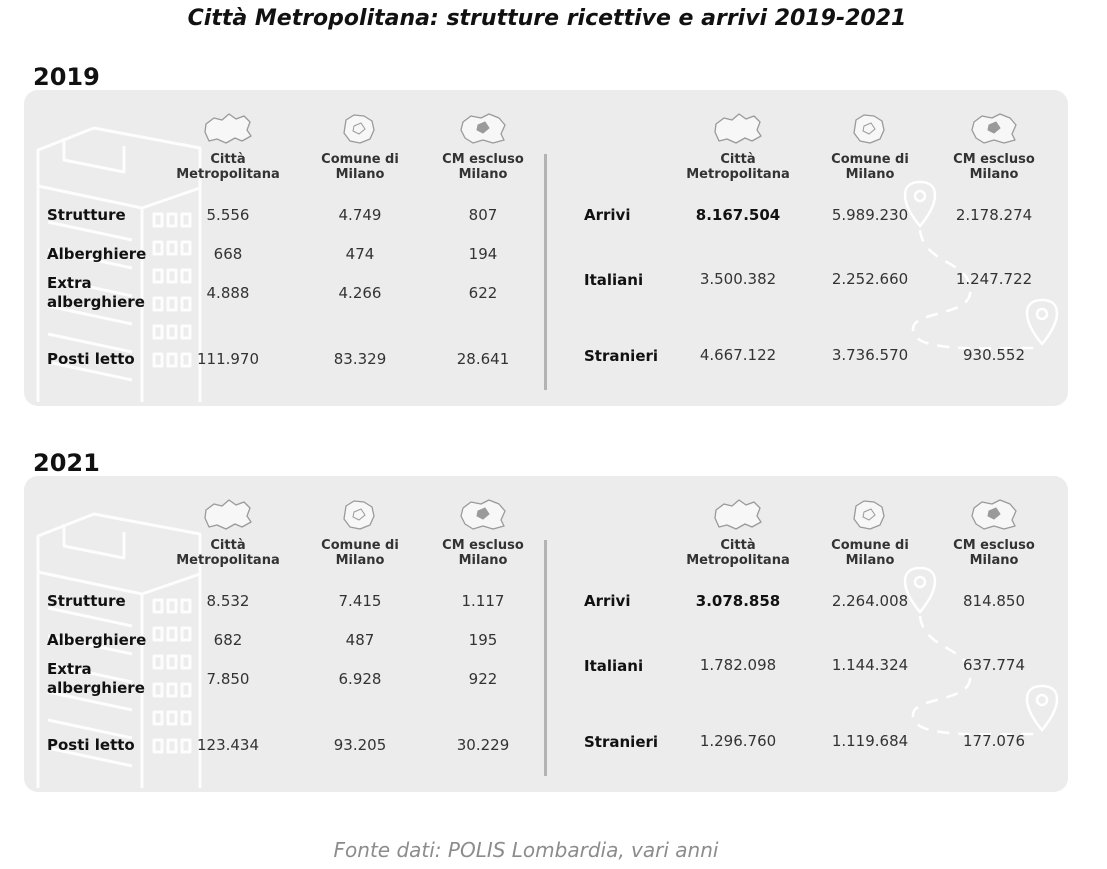 The width and height of the screenshot is (1107, 869). What do you see at coordinates (360, 745) in the screenshot?
I see `table-cell: 93.205` at bounding box center [360, 745].